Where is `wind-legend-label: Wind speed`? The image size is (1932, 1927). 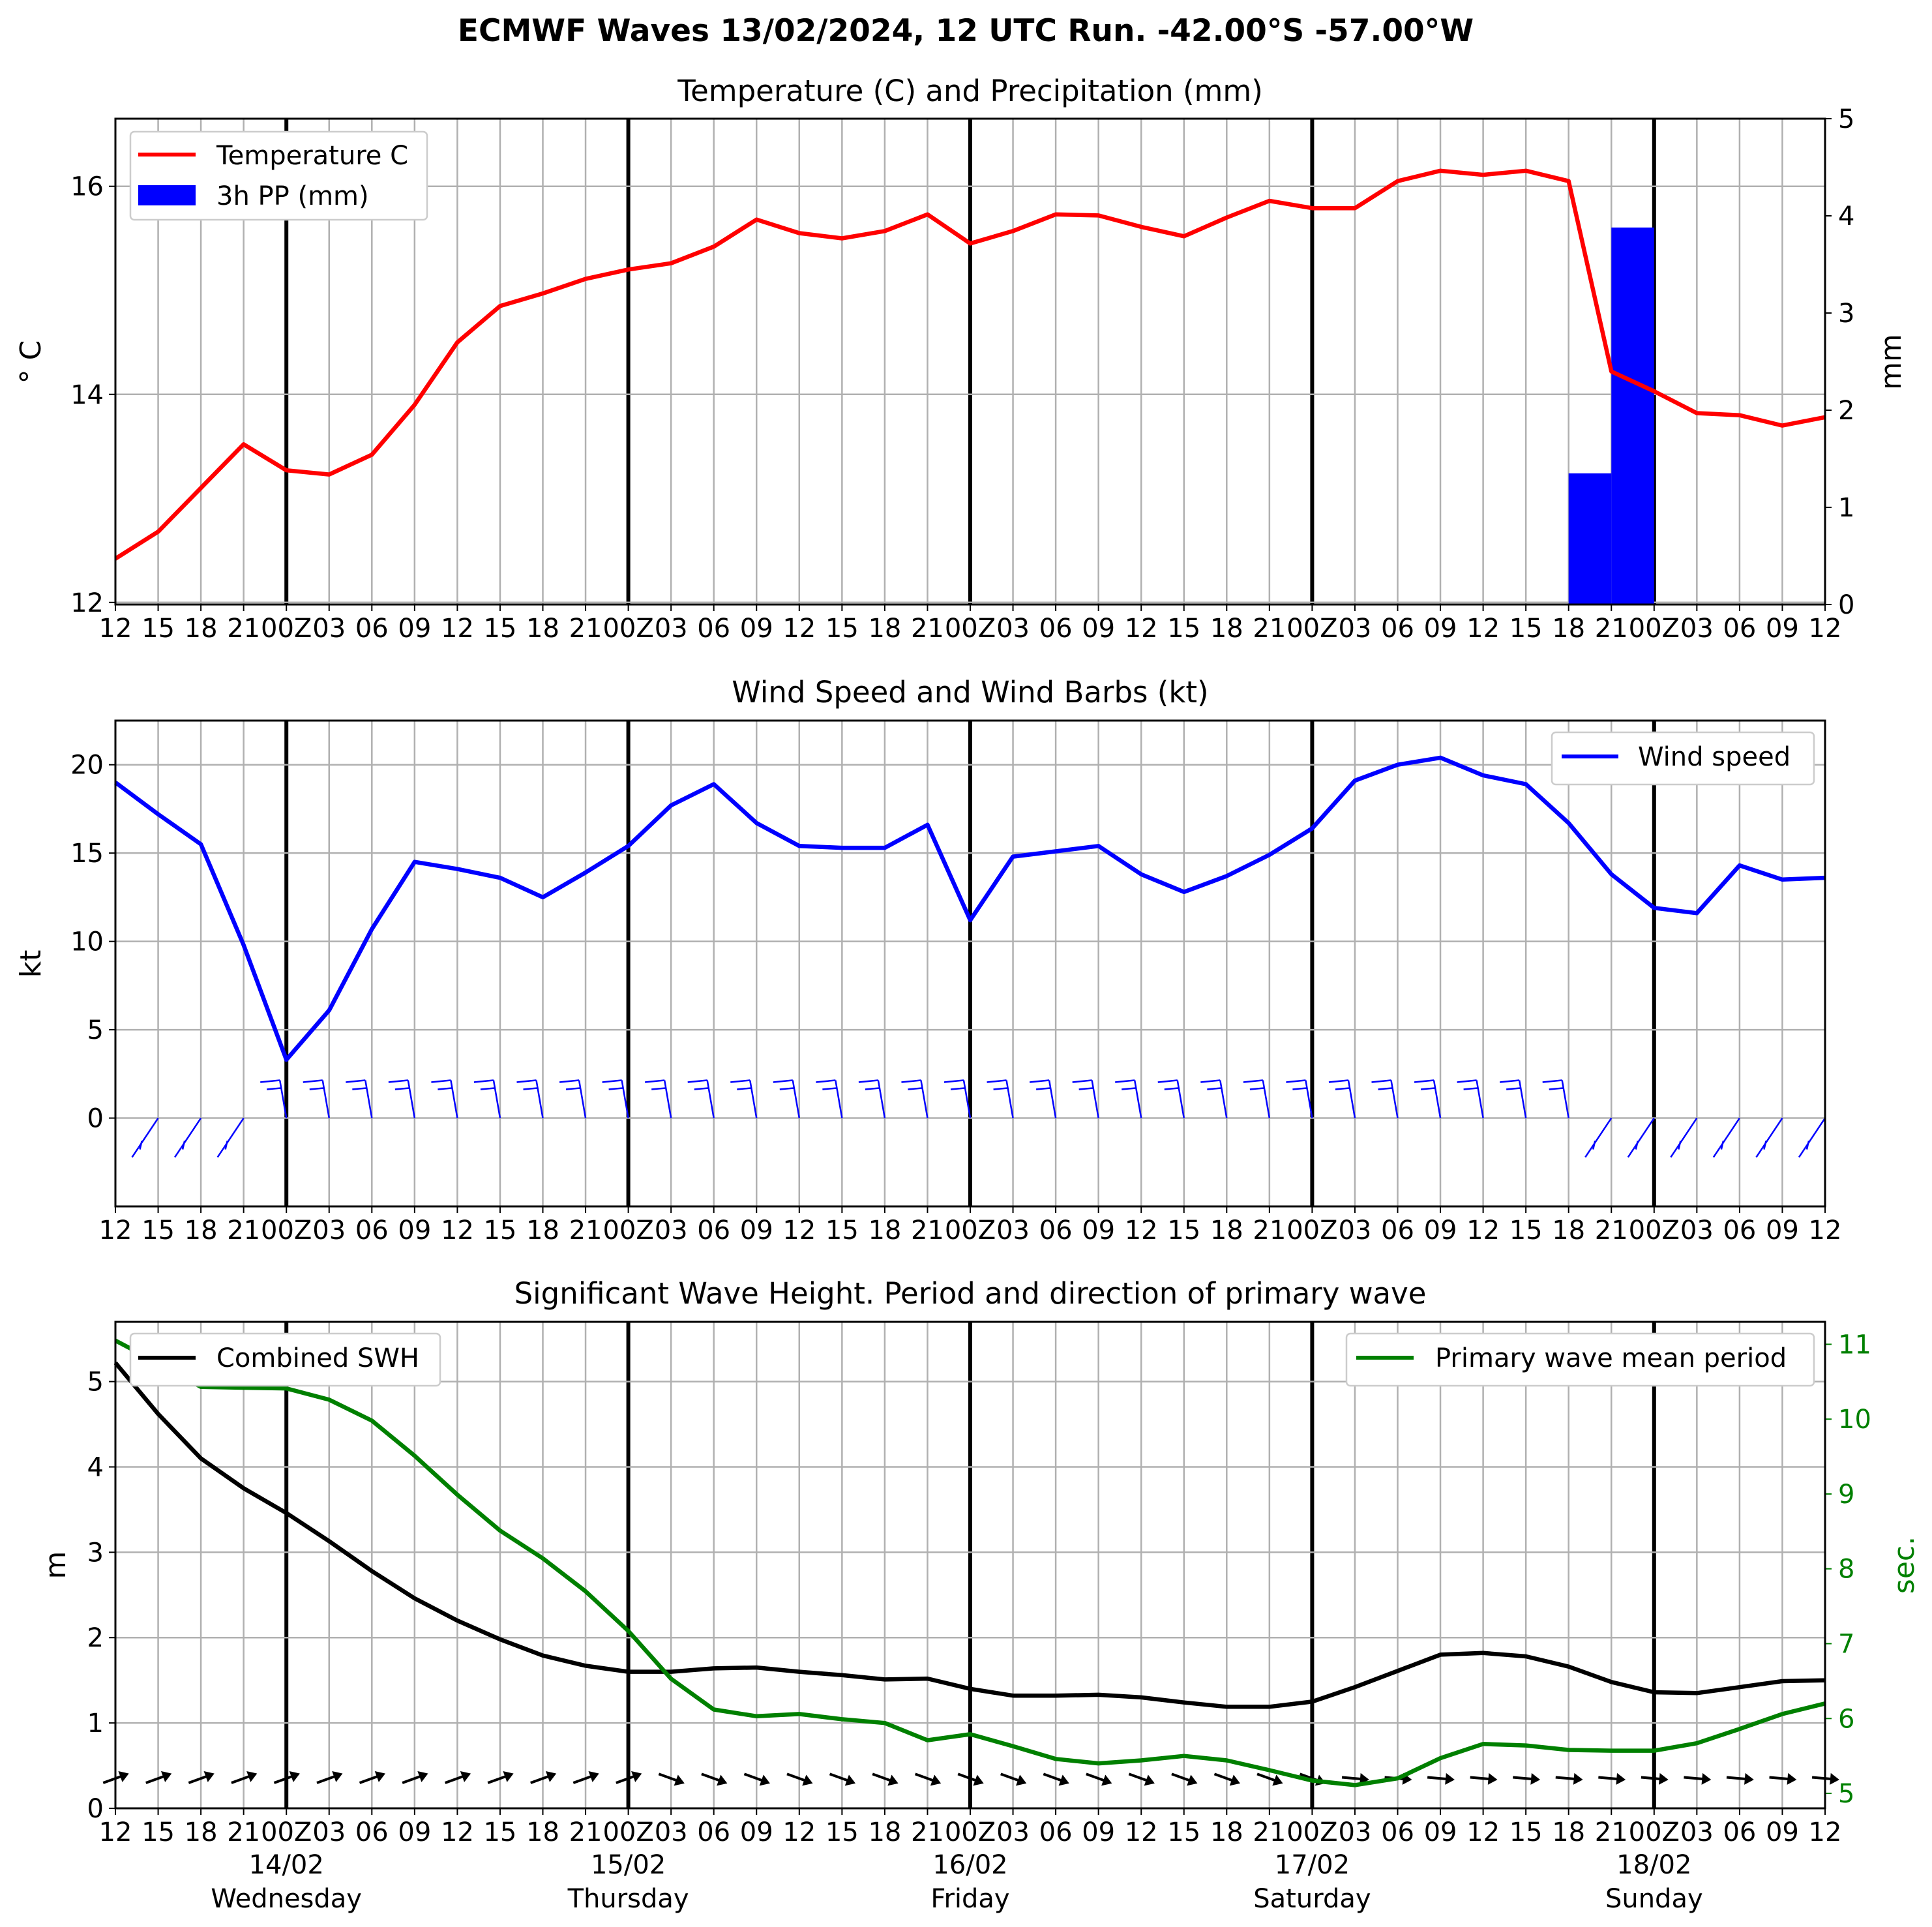 wind-legend-label: Wind speed is located at coordinates (1714, 757).